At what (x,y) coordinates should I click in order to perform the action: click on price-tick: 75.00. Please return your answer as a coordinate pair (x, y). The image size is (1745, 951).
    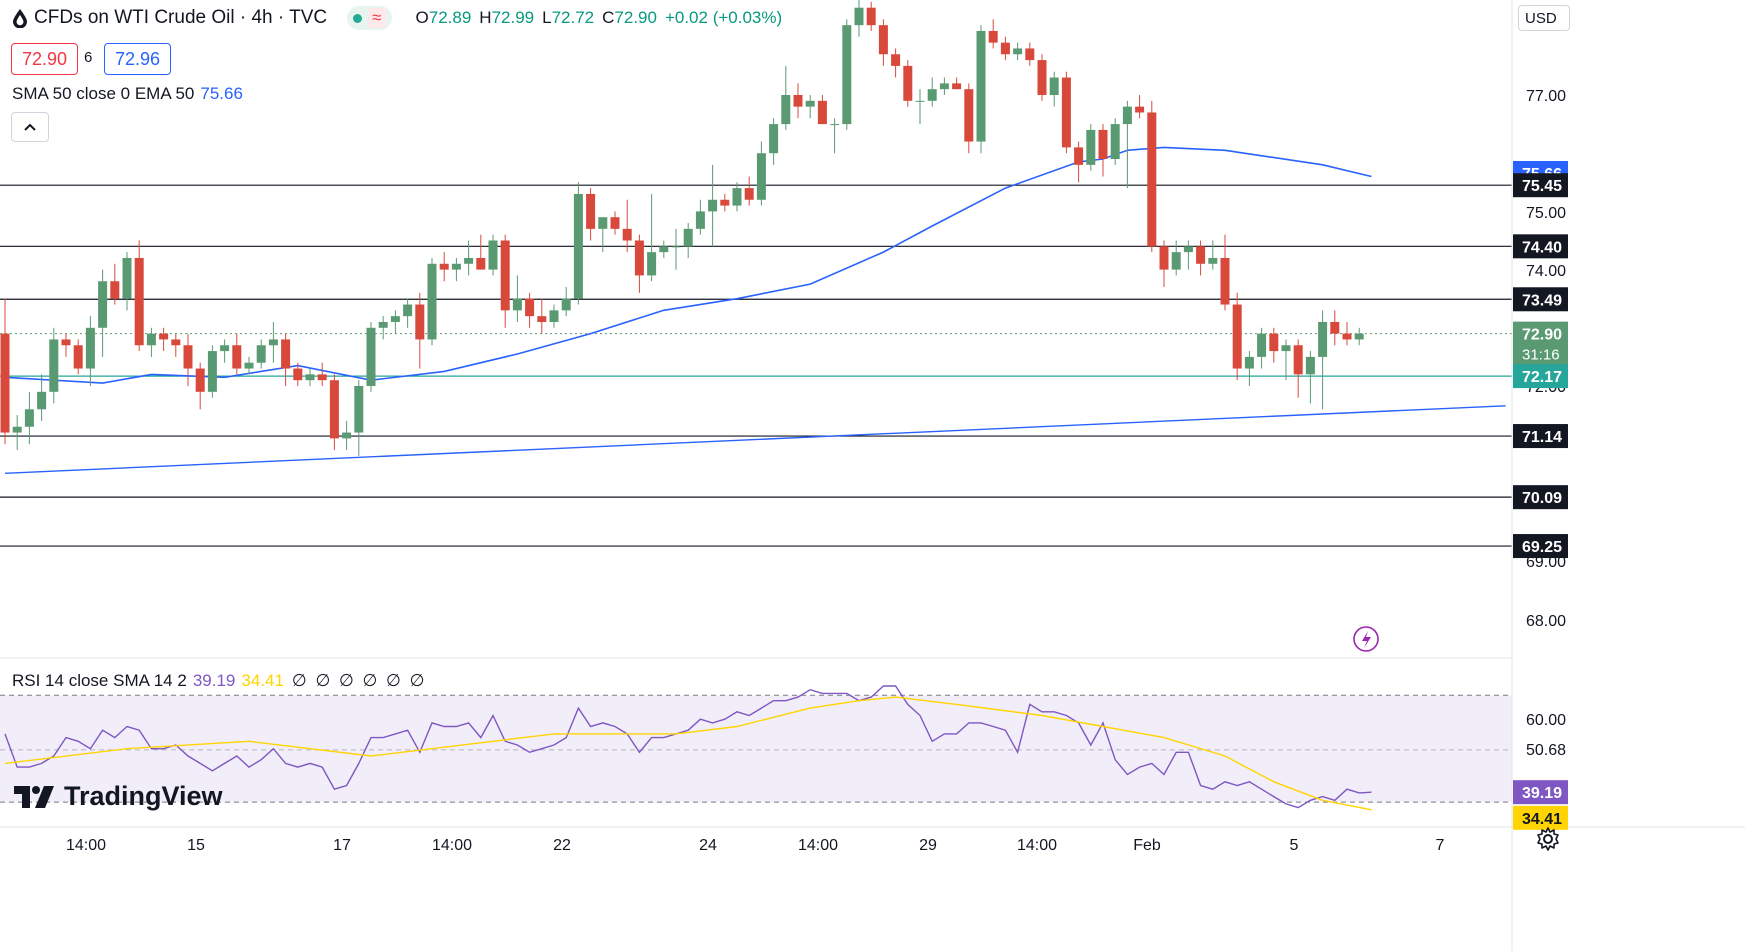
    Looking at the image, I should click on (1546, 213).